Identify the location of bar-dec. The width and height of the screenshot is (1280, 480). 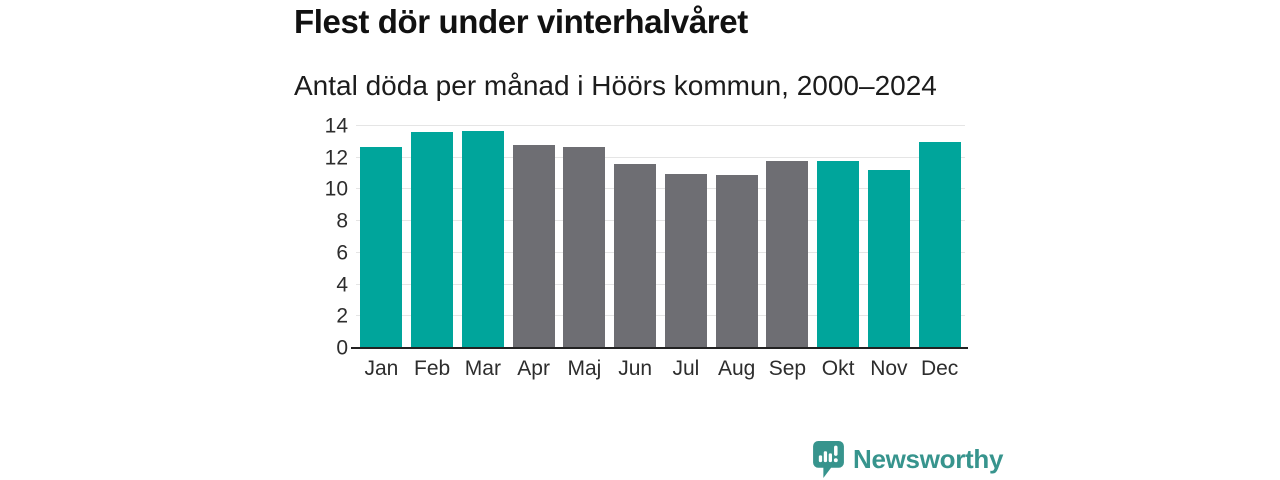
(939, 244).